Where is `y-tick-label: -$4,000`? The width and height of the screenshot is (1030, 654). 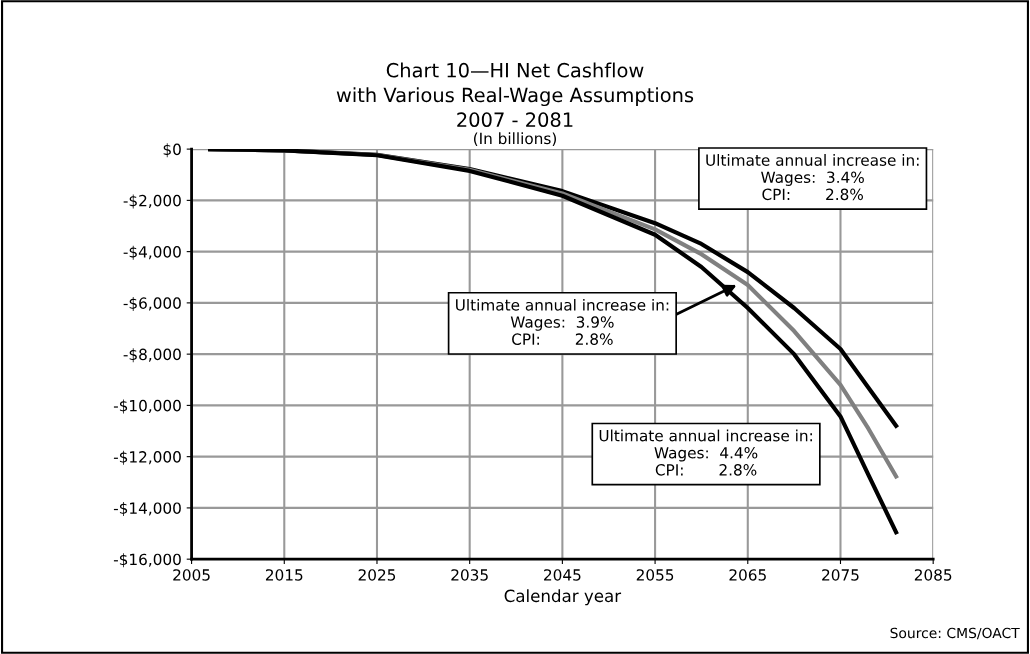
y-tick-label: -$4,000 is located at coordinates (152, 252).